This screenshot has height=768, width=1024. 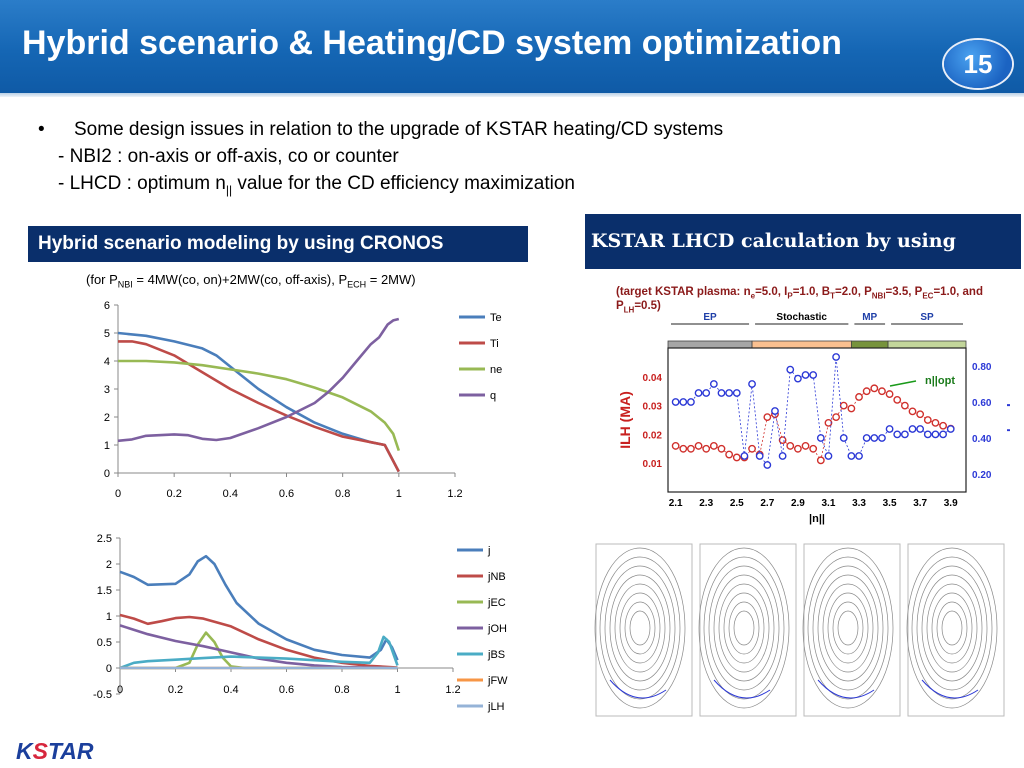 What do you see at coordinates (102, 695) in the screenshot?
I see `y-tick-label: -0.5` at bounding box center [102, 695].